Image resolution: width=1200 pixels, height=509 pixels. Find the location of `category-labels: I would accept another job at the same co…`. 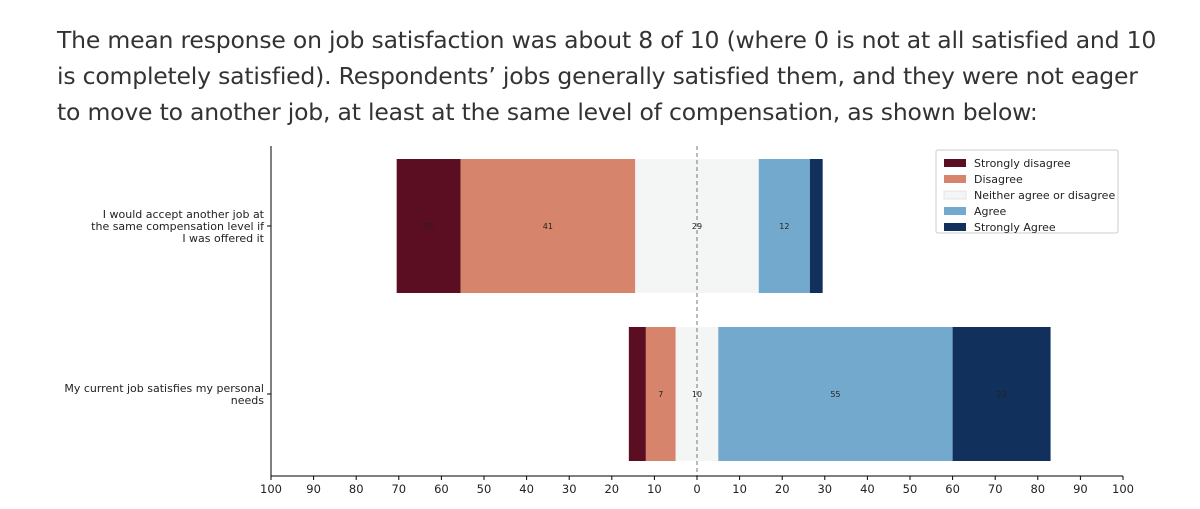

category-labels: I would accept another job at the same co… is located at coordinates (164, 307).